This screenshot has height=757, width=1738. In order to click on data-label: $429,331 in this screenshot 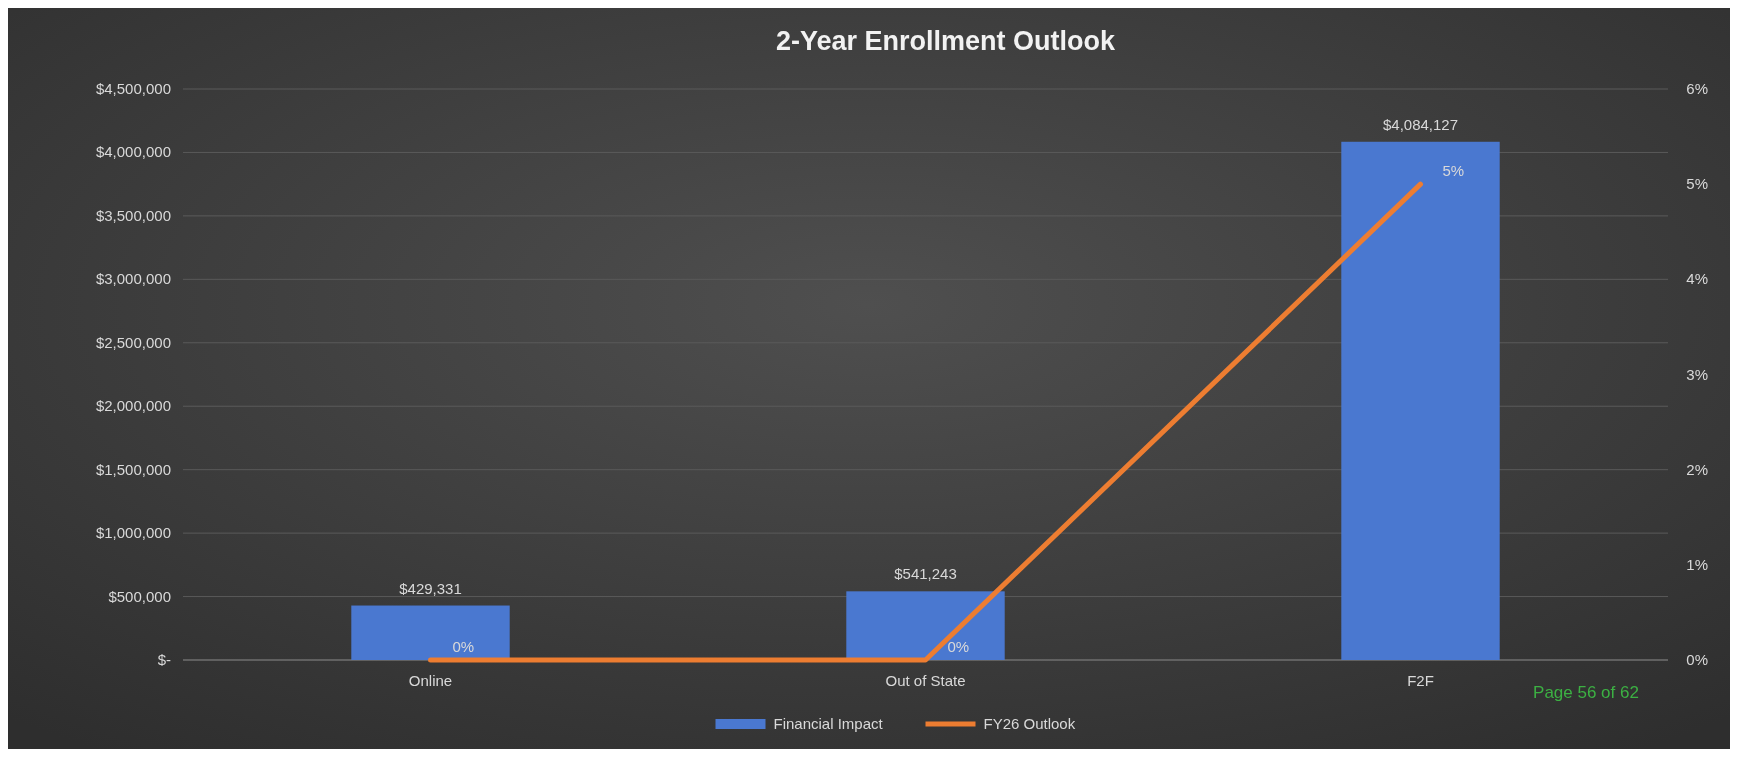, I will do `click(430, 588)`.